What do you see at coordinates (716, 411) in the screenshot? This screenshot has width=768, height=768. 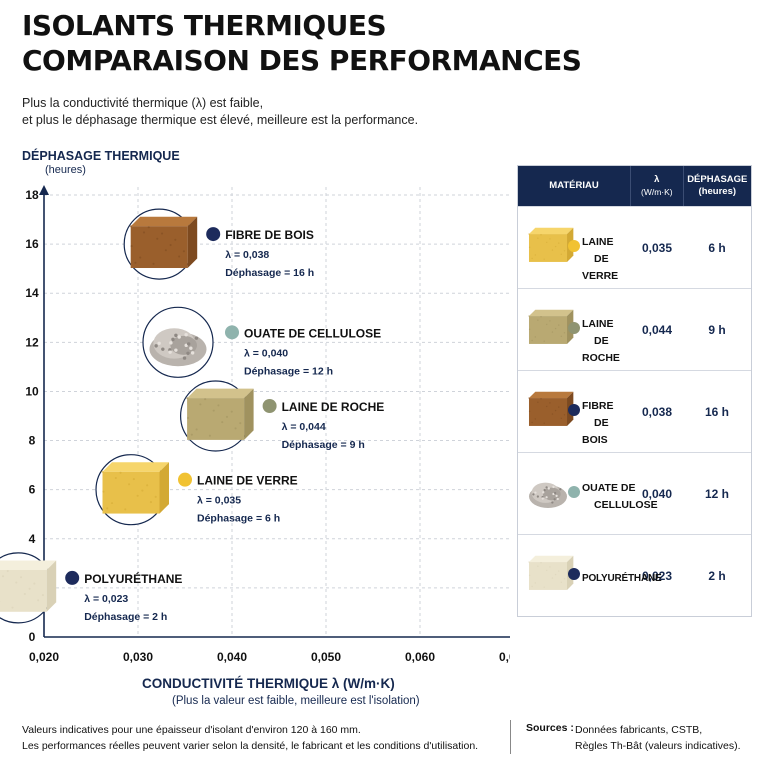 I see `dephasage-cell: 16 h` at bounding box center [716, 411].